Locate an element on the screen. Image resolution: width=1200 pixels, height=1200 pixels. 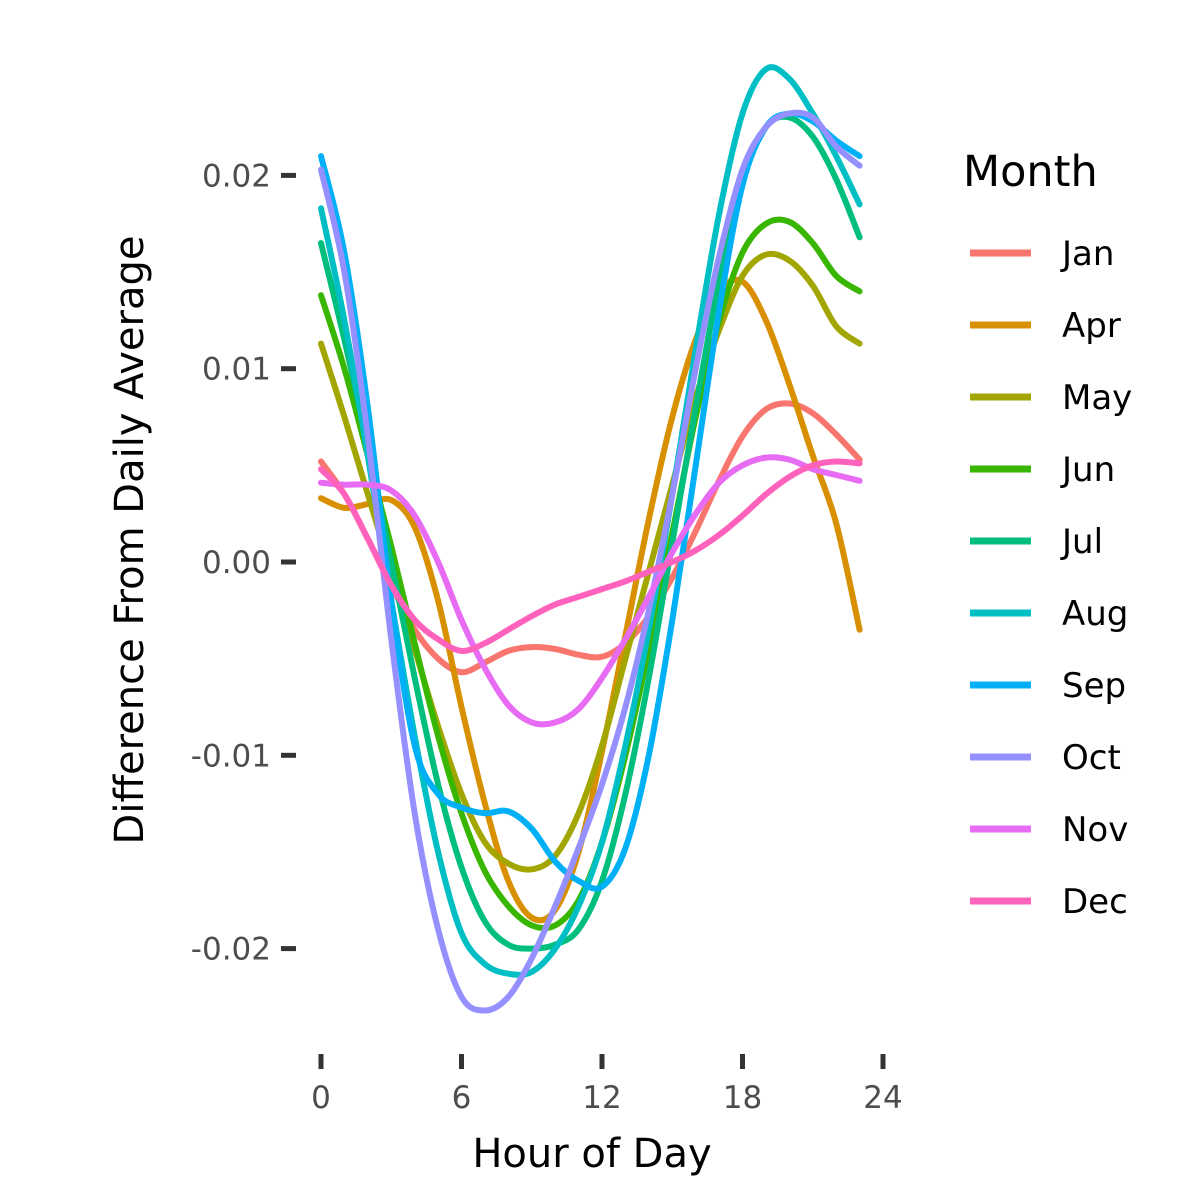
legend: Month Jan Apr May Jun Jul Aug Sep Oct Nov Dec is located at coordinates (1047, 534).